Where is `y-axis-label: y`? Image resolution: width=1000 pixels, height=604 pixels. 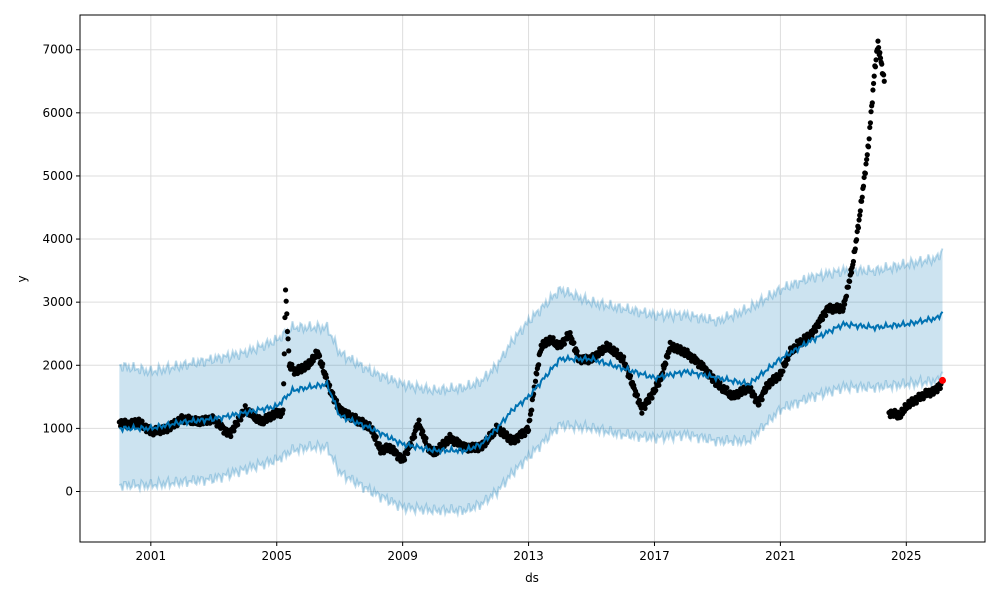 y-axis-label: y is located at coordinates (22, 278).